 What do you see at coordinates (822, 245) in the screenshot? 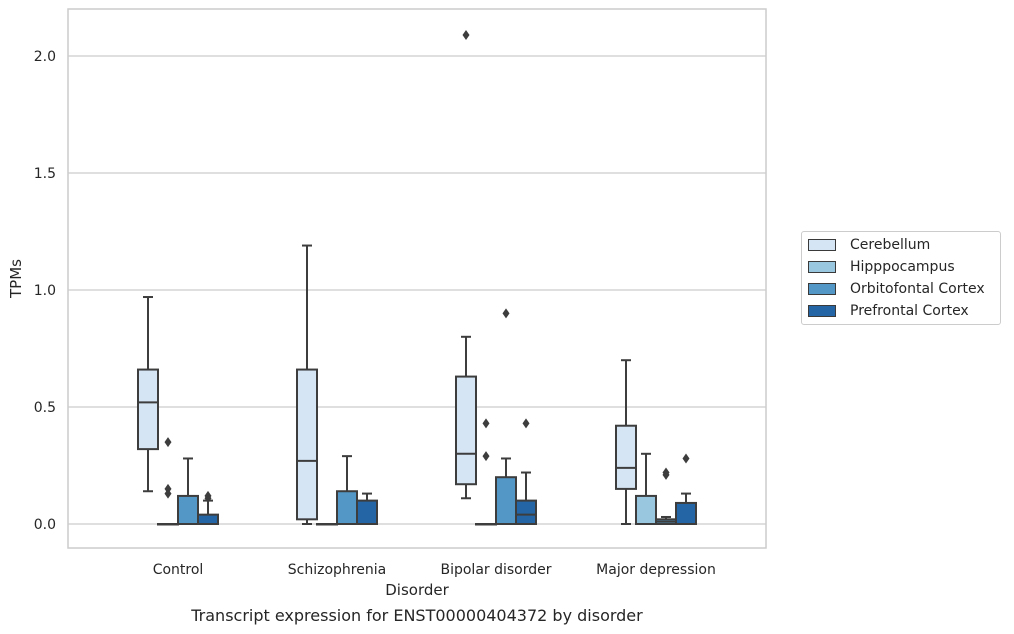
I see `legend-swatch-cerebellum` at bounding box center [822, 245].